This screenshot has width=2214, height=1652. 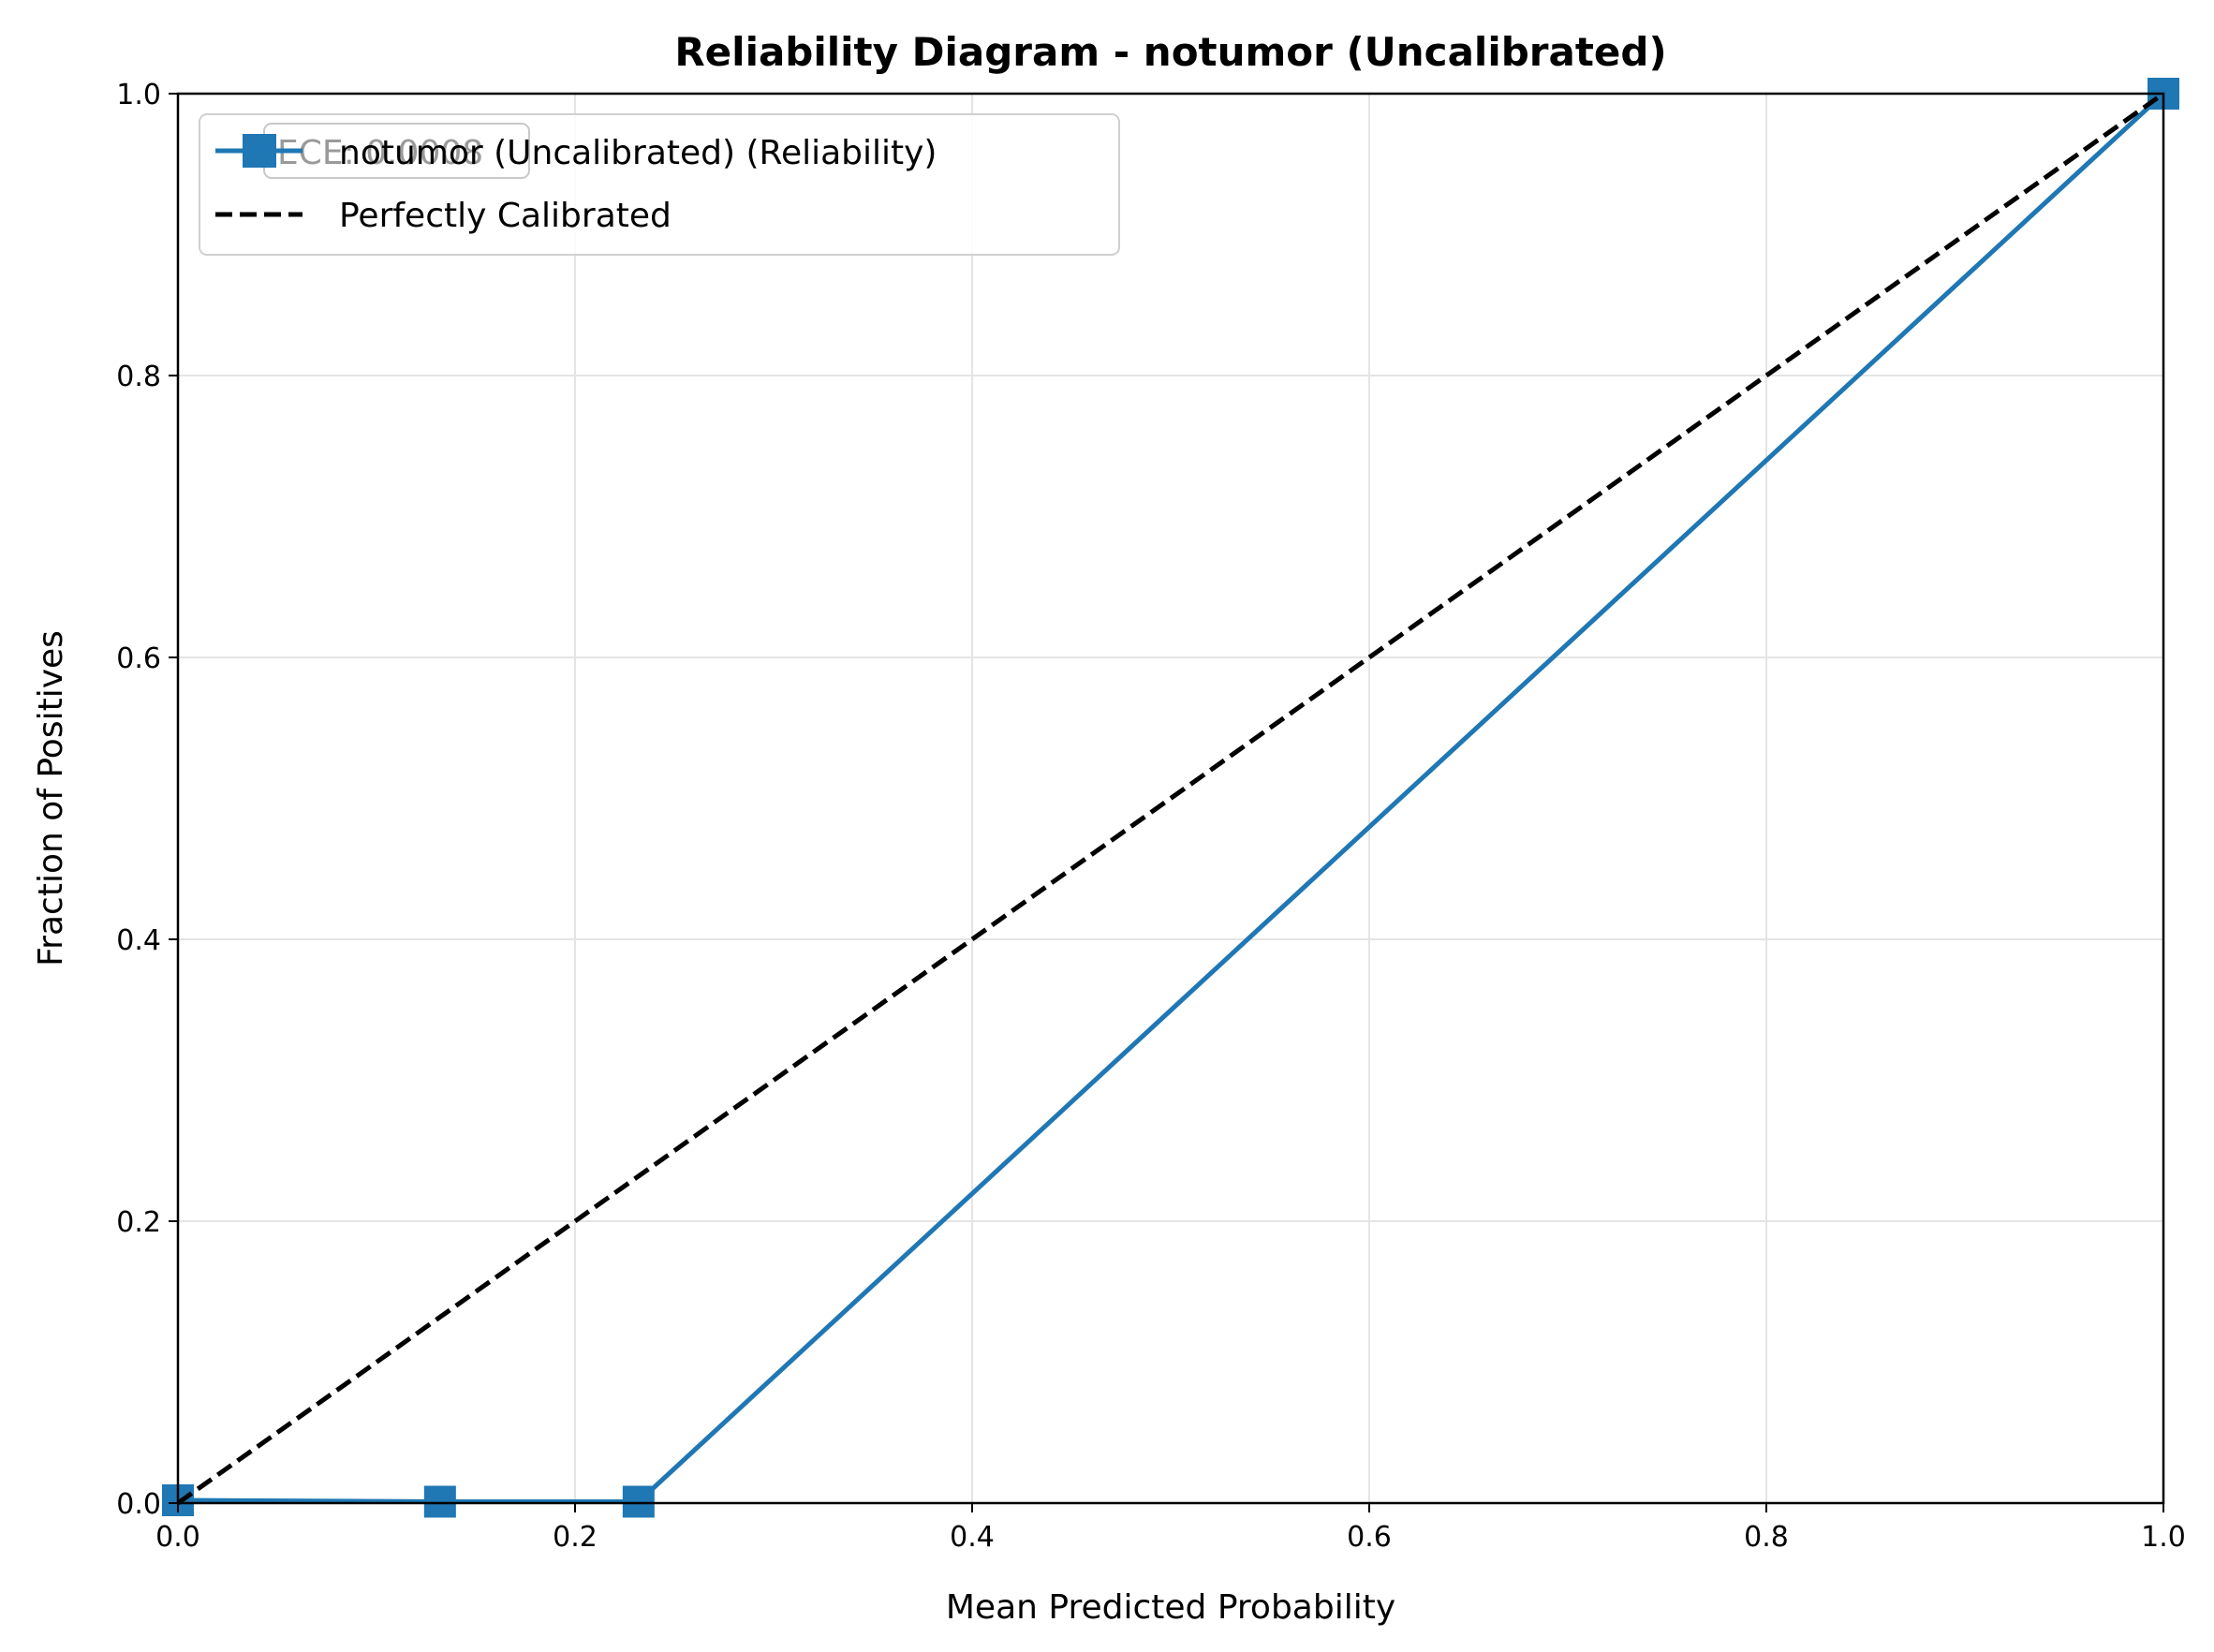 What do you see at coordinates (575, 1537) in the screenshot?
I see `x-tick-label: 0.2` at bounding box center [575, 1537].